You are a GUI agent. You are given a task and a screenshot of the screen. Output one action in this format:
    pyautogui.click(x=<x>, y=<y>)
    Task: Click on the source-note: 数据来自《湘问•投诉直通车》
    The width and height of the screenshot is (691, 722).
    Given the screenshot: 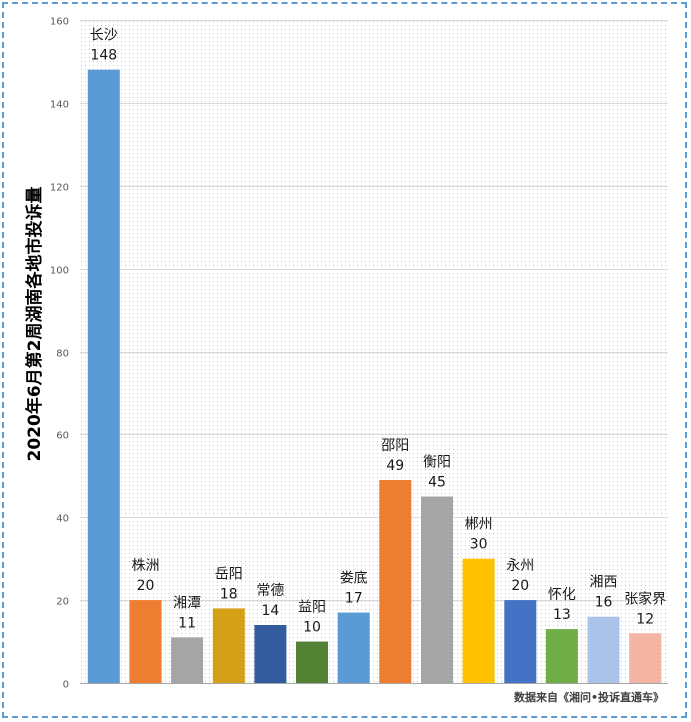 What is the action you would take?
    pyautogui.click(x=589, y=697)
    